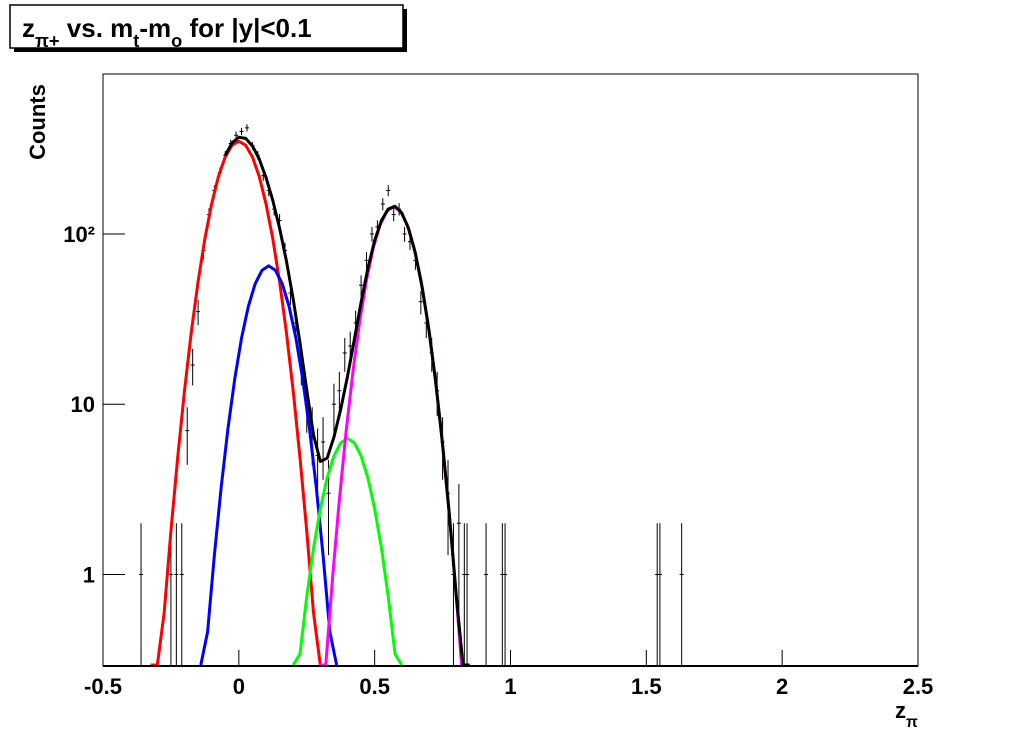 Image resolution: width=1020 pixels, height=745 pixels. Describe the element at coordinates (246, 28) in the screenshot. I see `text-part: for |y|<0.1` at that location.